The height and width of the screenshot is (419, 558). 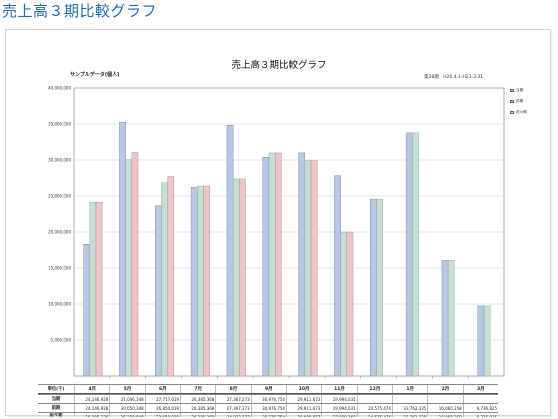 What do you see at coordinates (162, 408) in the screenshot?
I see `table-cell: 26,850,019` at bounding box center [162, 408].